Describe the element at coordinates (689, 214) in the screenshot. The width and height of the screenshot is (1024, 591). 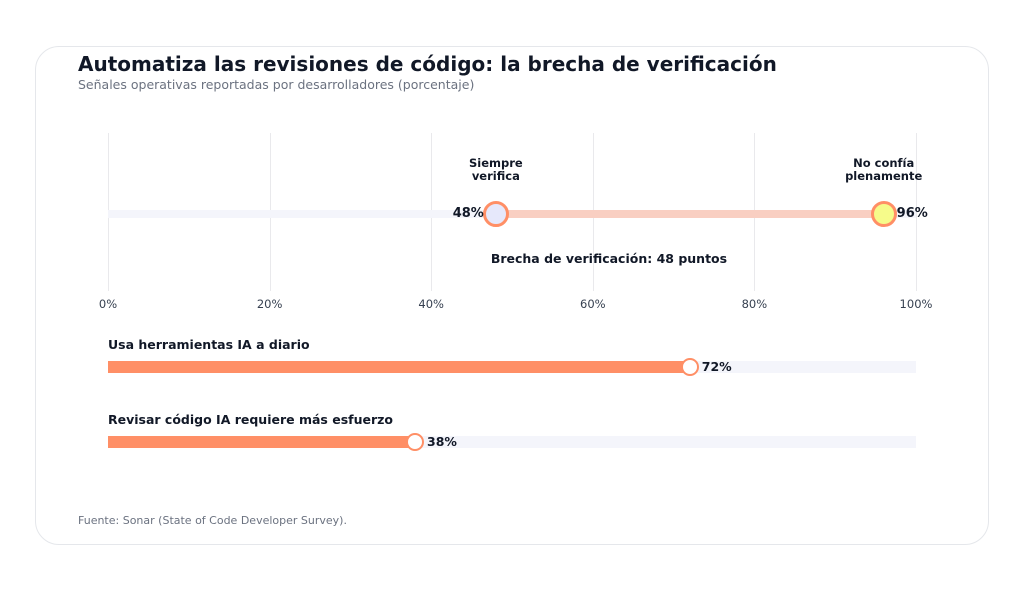
I see `gap-line` at that location.